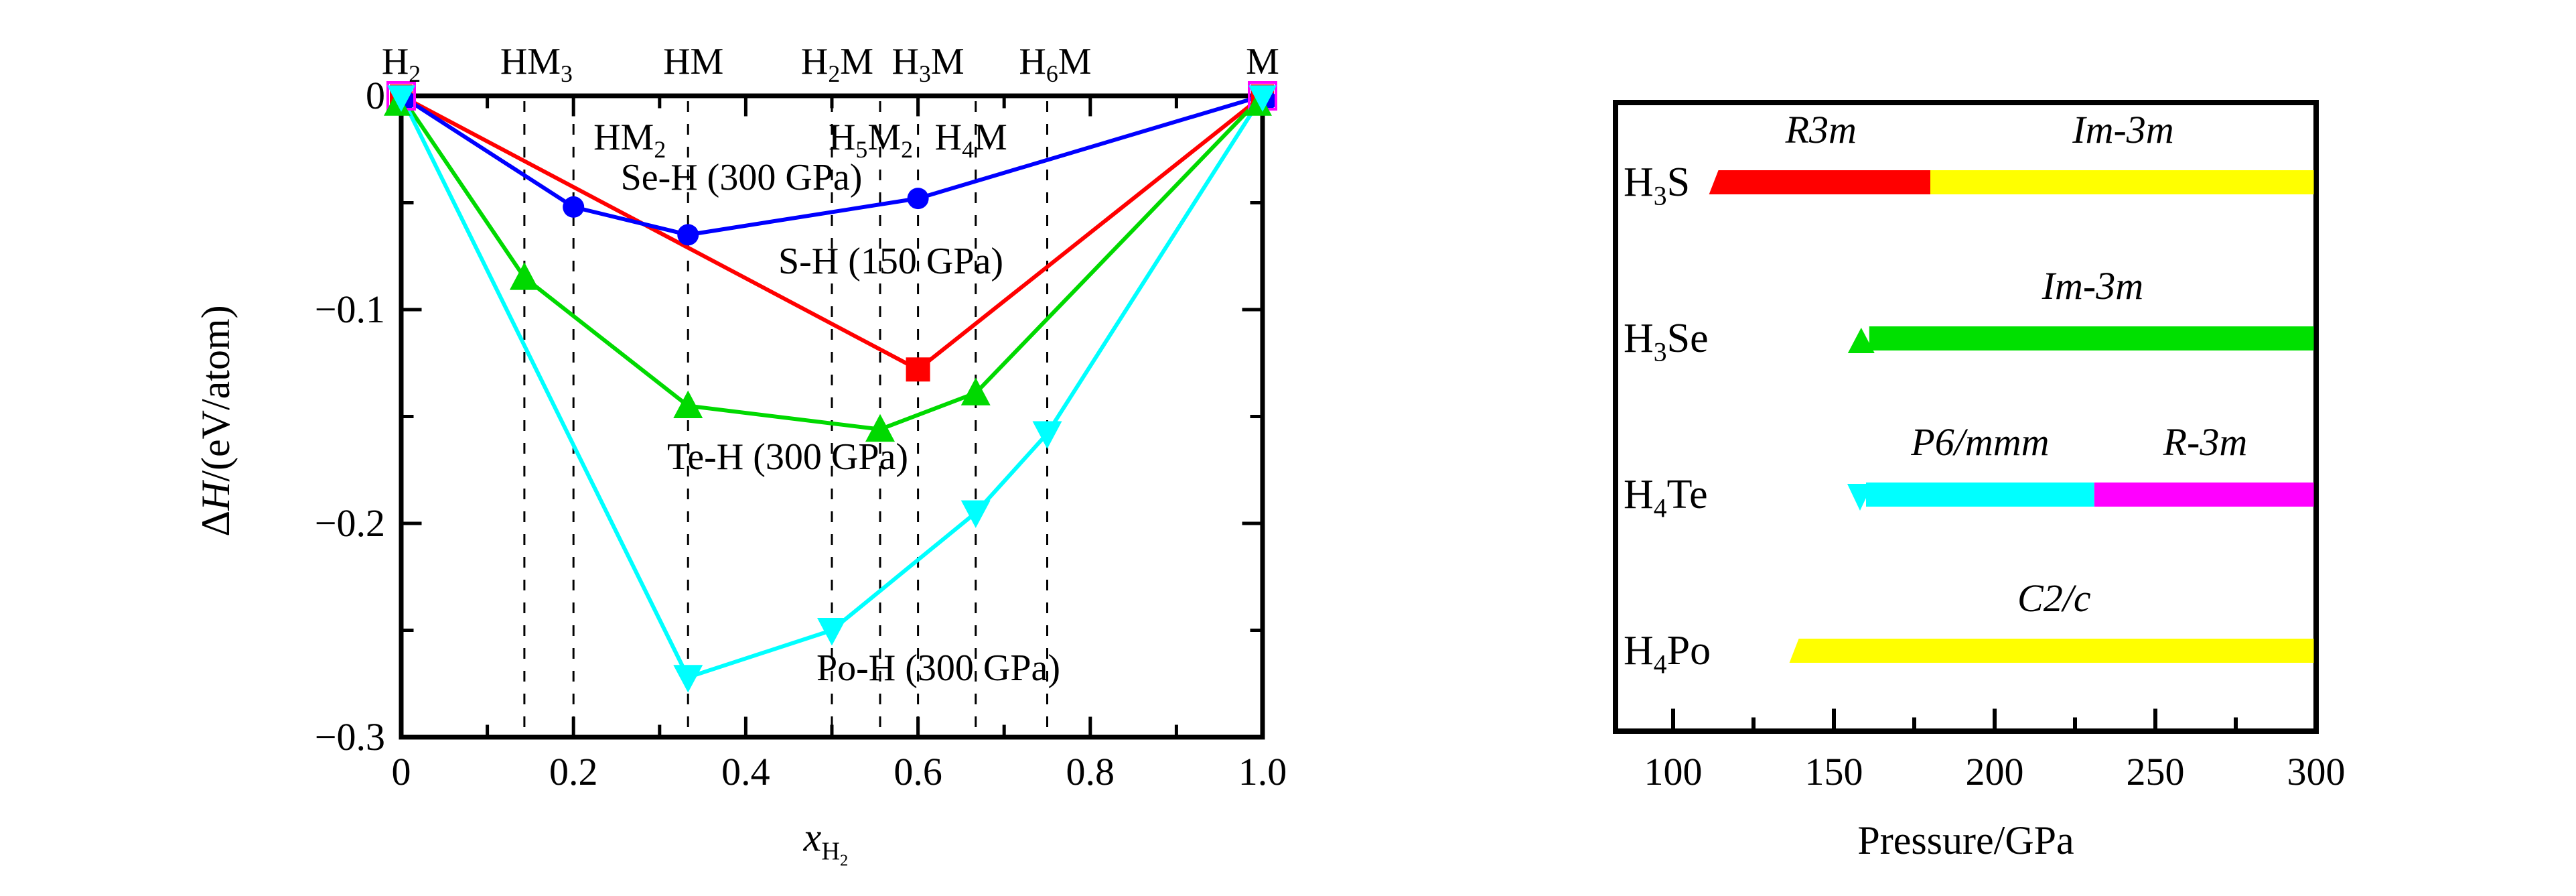 This screenshot has height=896, width=2576. What do you see at coordinates (927, 64) in the screenshot?
I see `top-composition-label: H3M` at bounding box center [927, 64].